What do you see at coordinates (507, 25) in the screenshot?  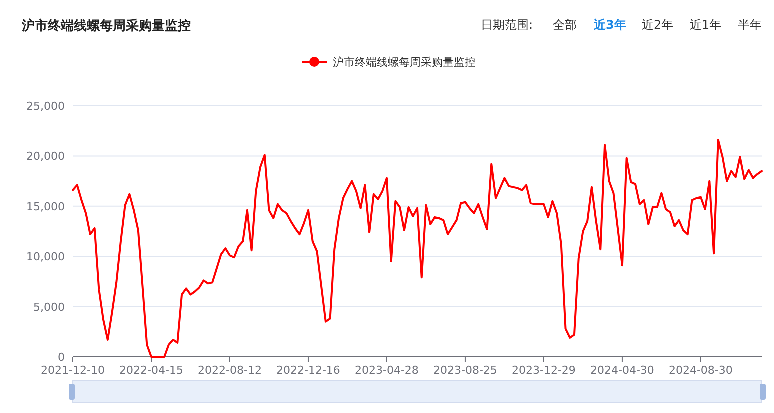 I see `text: 日期范围:` at bounding box center [507, 25].